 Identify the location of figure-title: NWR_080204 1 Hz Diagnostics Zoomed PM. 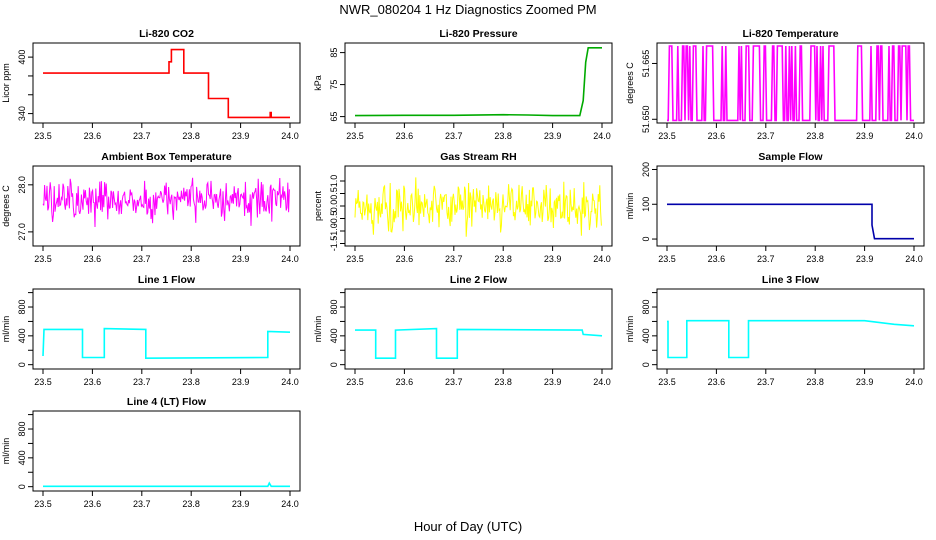
(467, 9).